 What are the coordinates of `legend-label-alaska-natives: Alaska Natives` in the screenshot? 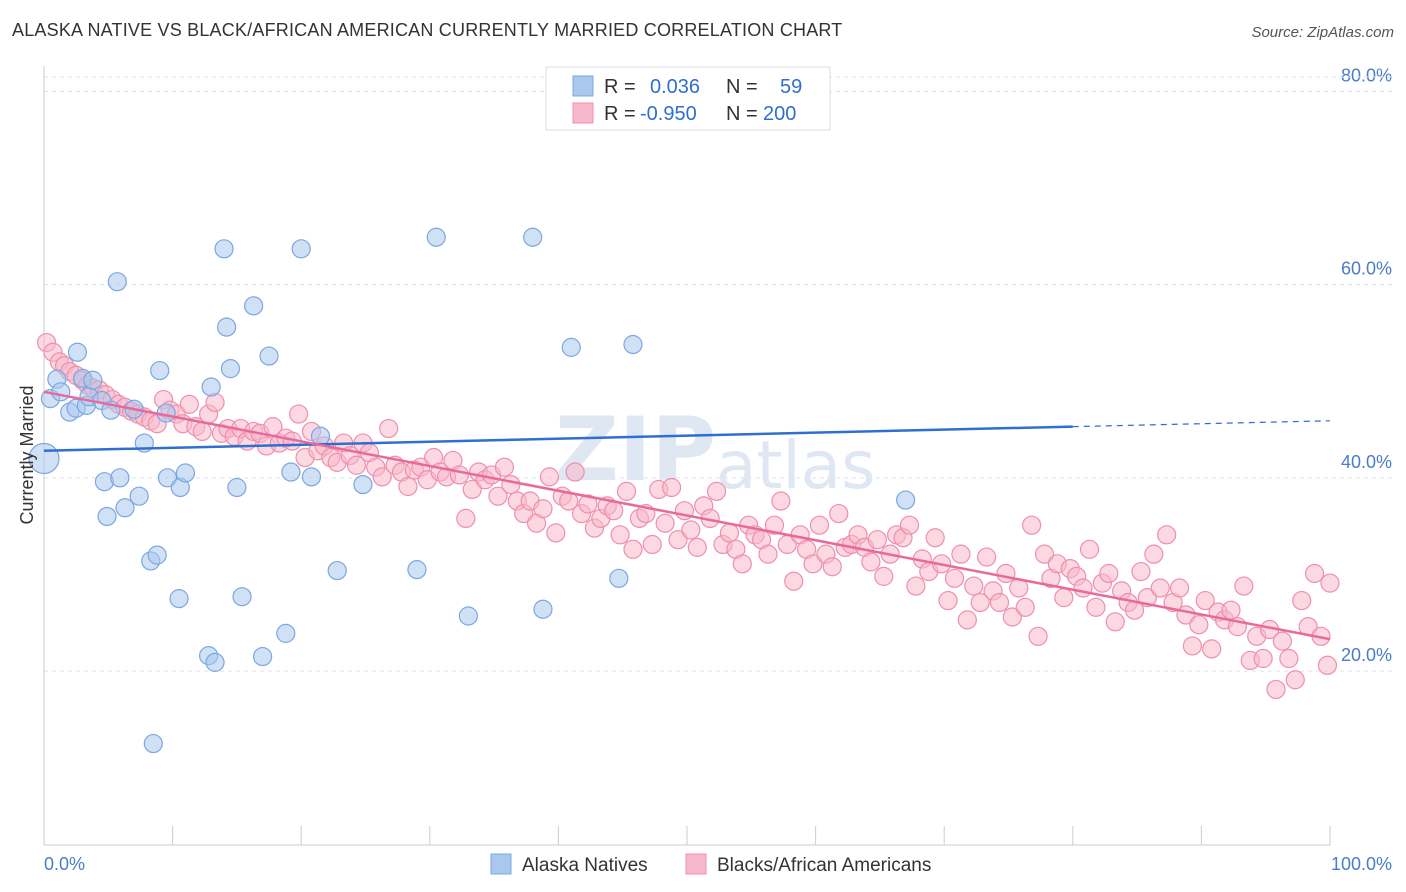 It's located at (585, 865).